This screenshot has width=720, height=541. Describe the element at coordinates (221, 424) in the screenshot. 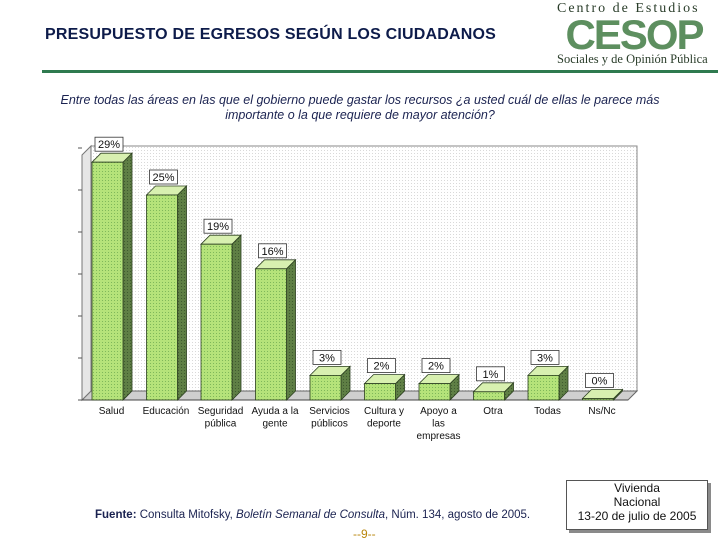

I see `category-label: pública` at that location.